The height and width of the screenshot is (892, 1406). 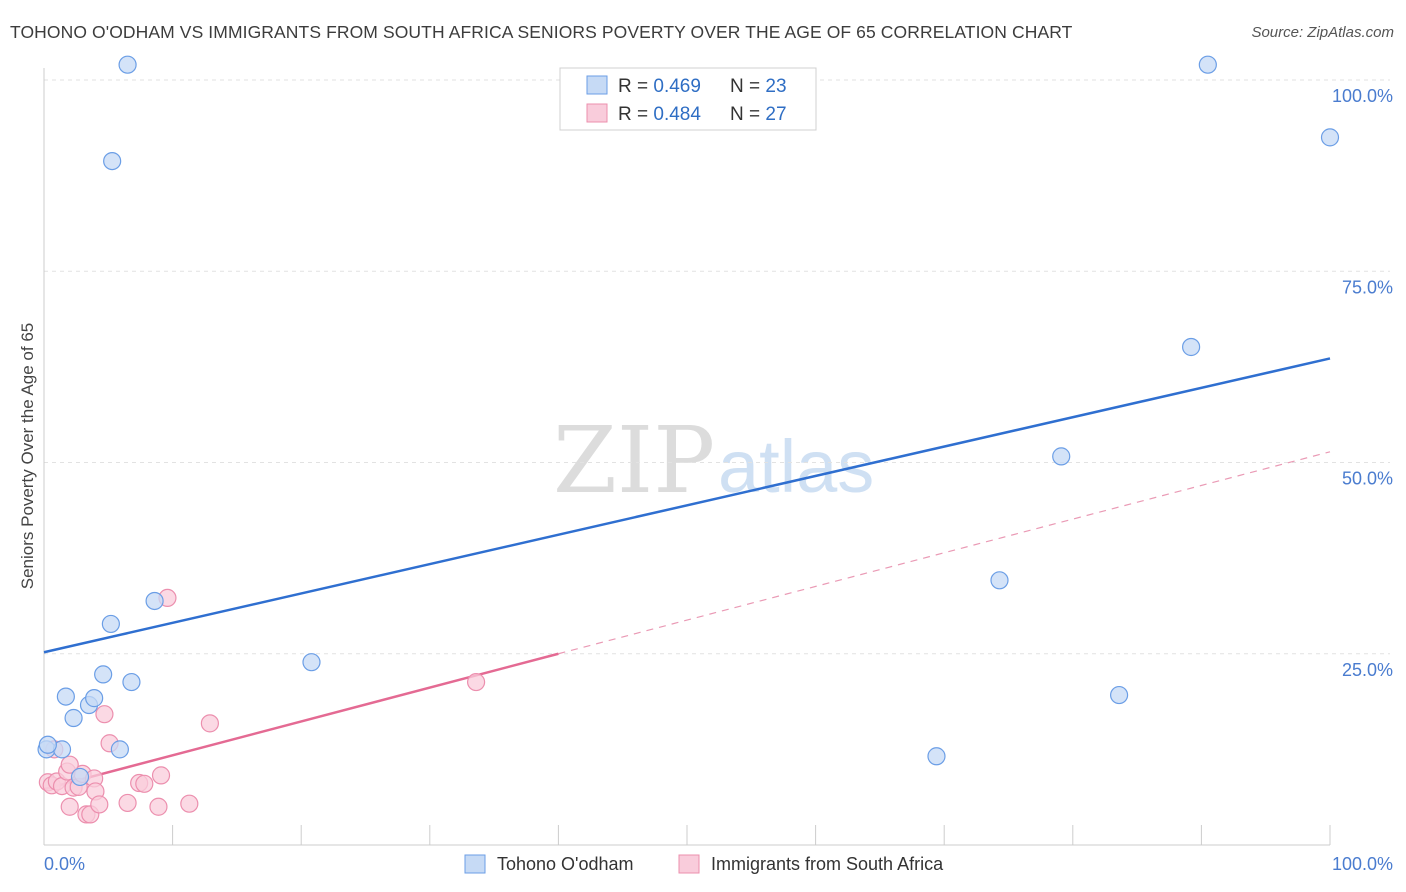 What do you see at coordinates (597, 85) in the screenshot?
I see `legend-swatch-tohono` at bounding box center [597, 85].